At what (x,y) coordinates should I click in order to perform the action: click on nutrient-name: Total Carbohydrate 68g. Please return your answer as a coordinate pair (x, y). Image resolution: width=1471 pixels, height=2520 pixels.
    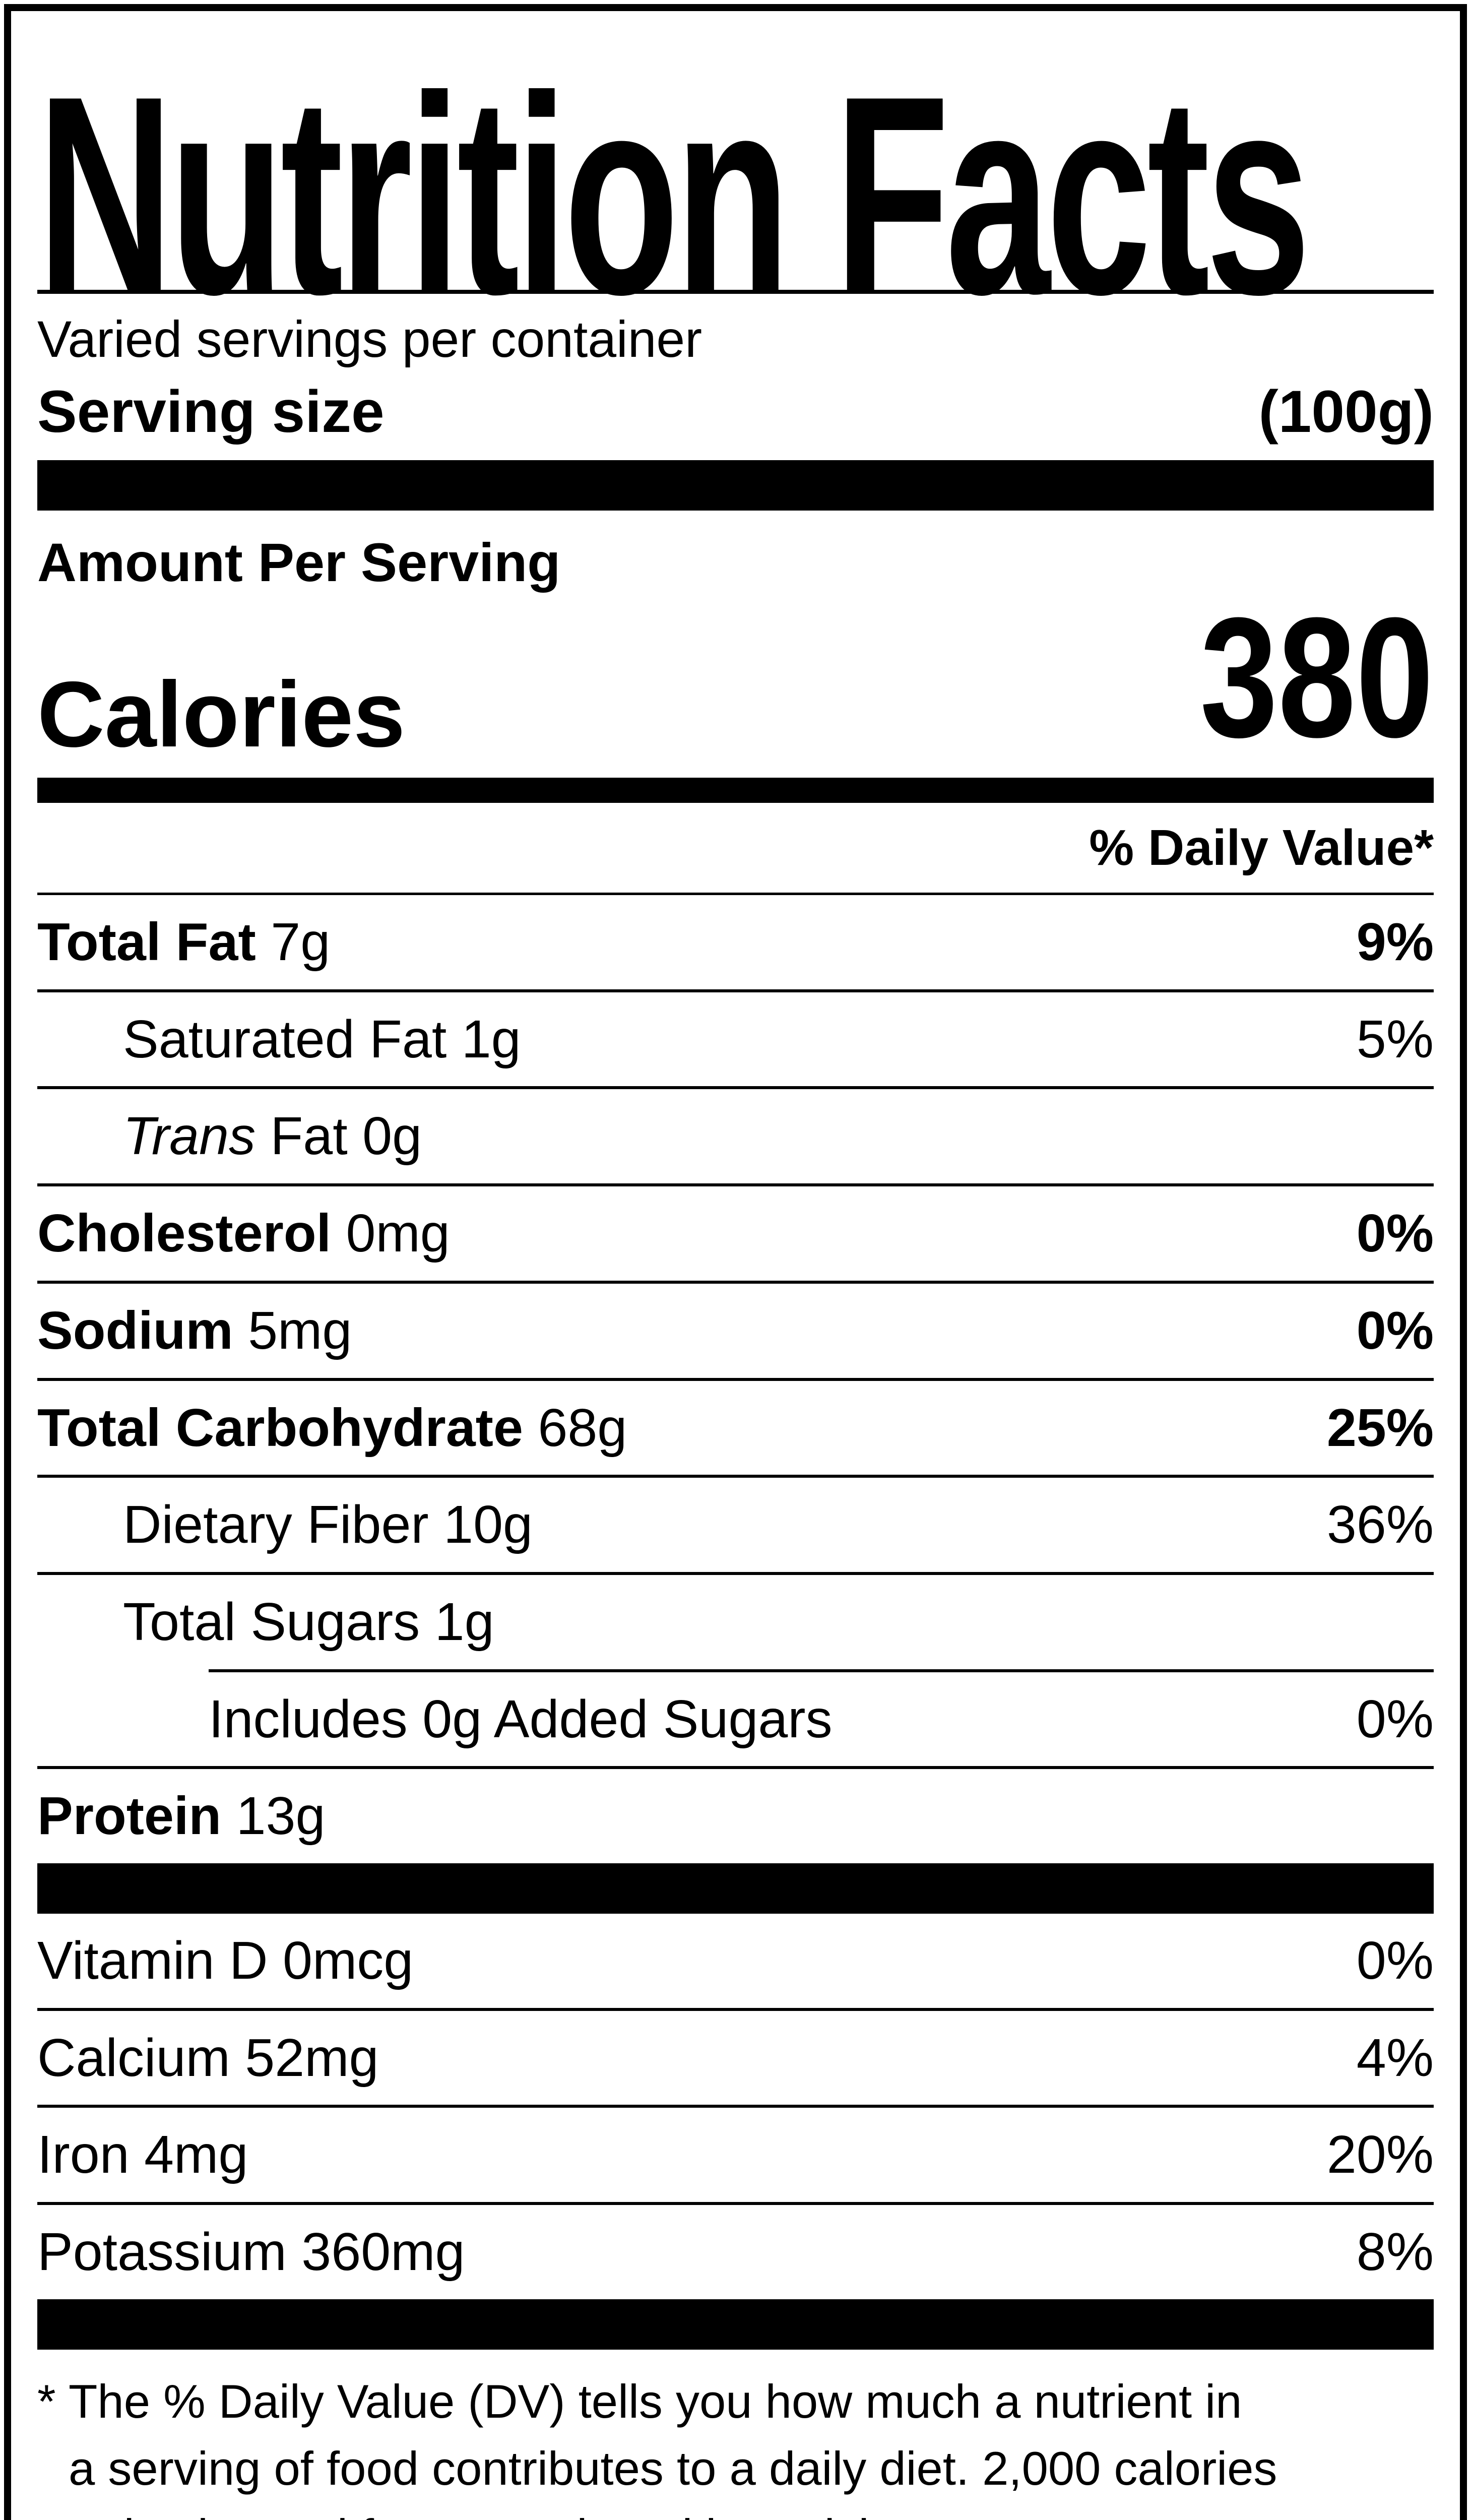
    Looking at the image, I should click on (332, 1428).